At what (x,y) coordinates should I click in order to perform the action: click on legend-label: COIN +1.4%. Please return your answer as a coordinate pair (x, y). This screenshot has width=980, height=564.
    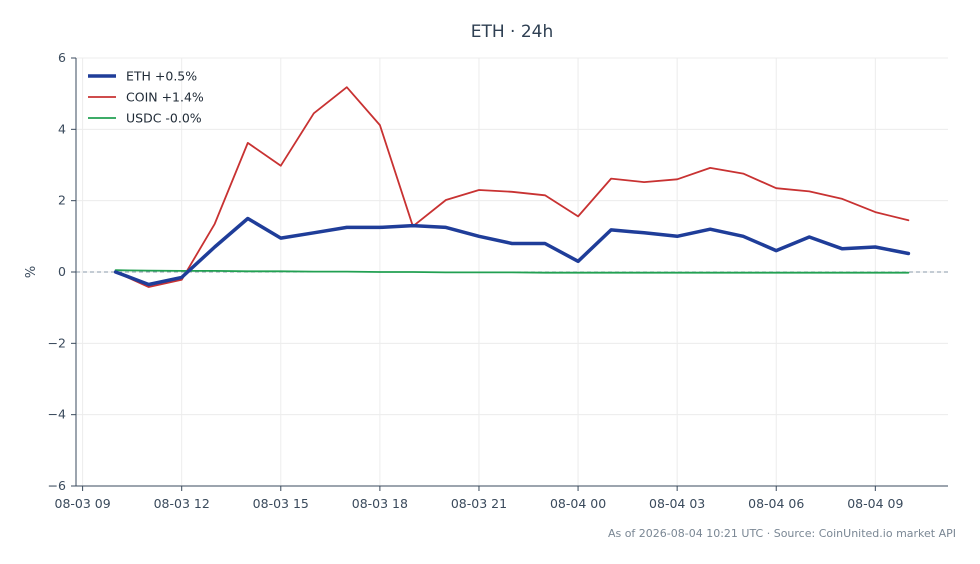
    Looking at the image, I should click on (165, 97).